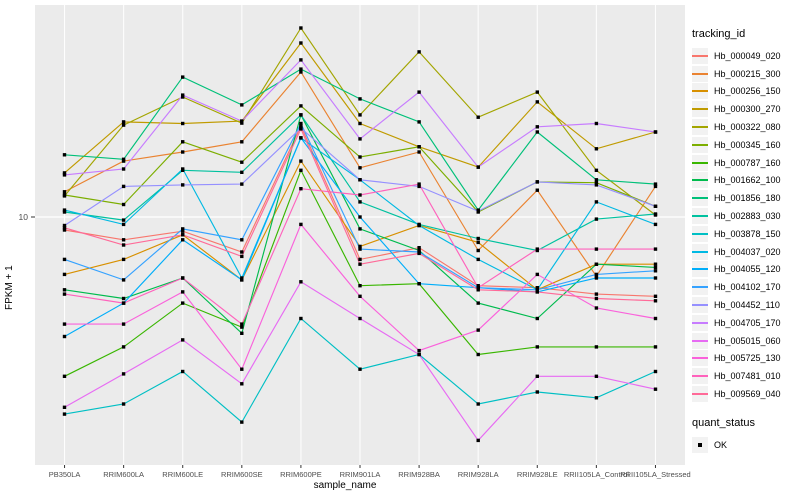 This screenshot has width=800, height=500. Describe the element at coordinates (746, 74) in the screenshot. I see `legend-item-Hb_000215_300: Hb_000215_300` at that location.